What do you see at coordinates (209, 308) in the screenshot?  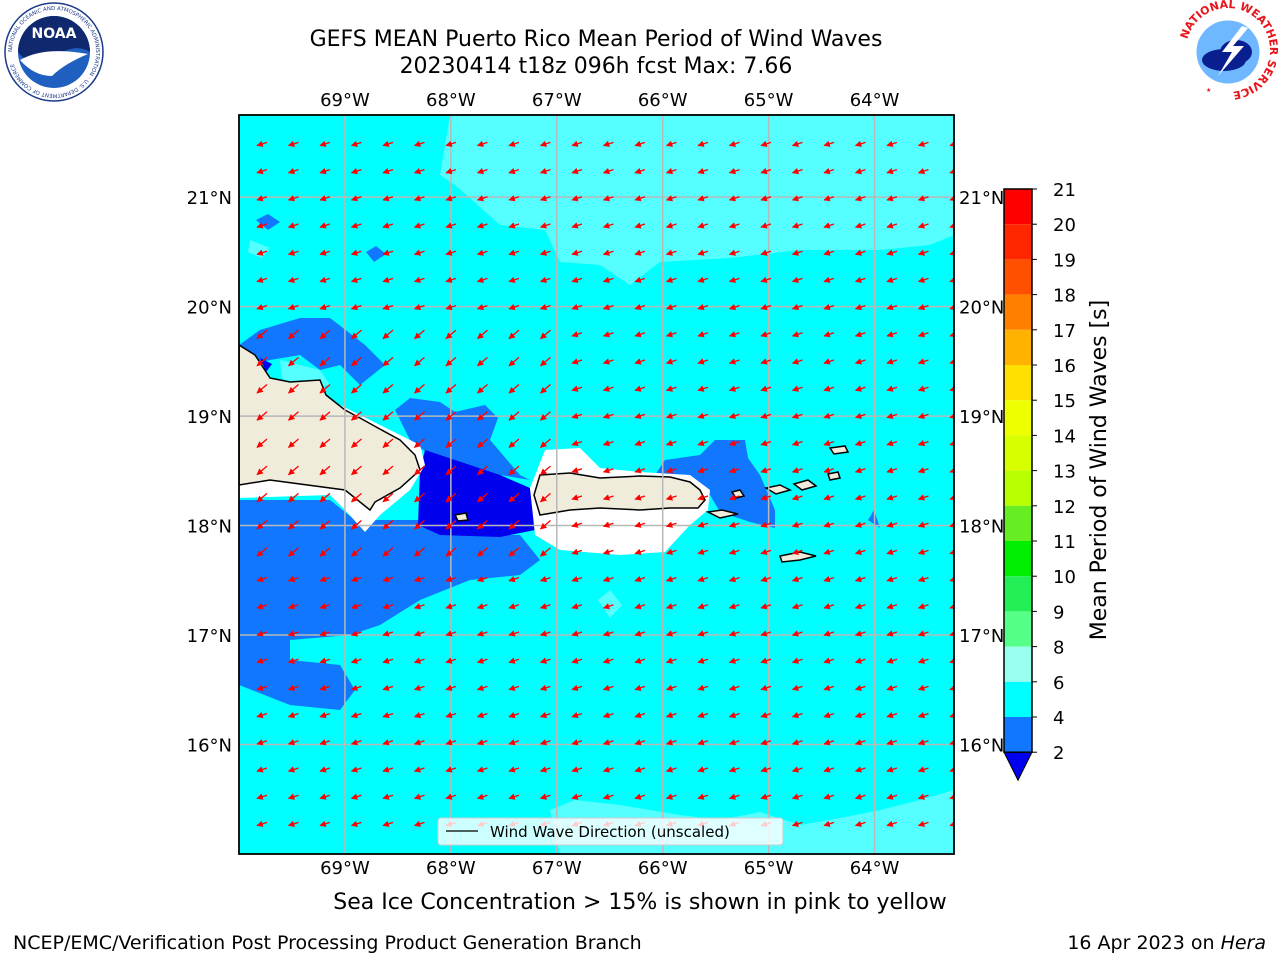 I see `lat-tick-label: 20°N` at bounding box center [209, 308].